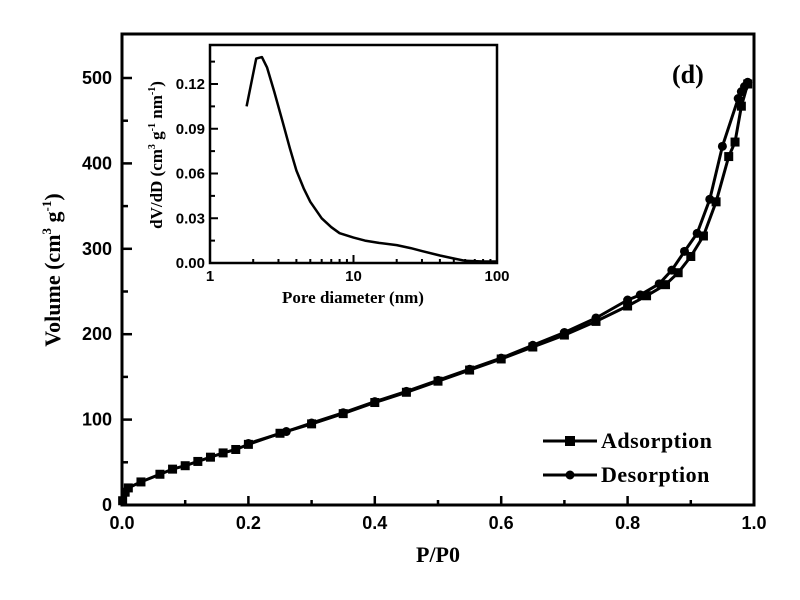  I want to click on inset-x-tick-label: 10, so click(353, 276).